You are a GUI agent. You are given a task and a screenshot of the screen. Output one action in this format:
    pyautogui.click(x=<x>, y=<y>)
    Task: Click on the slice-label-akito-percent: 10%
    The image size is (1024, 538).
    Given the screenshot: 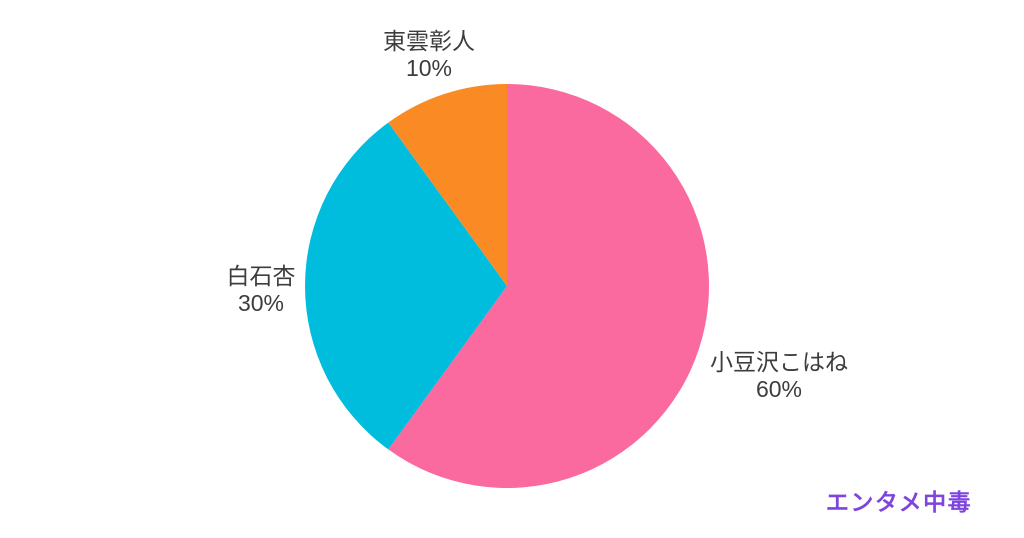 What is the action you would take?
    pyautogui.click(x=429, y=68)
    